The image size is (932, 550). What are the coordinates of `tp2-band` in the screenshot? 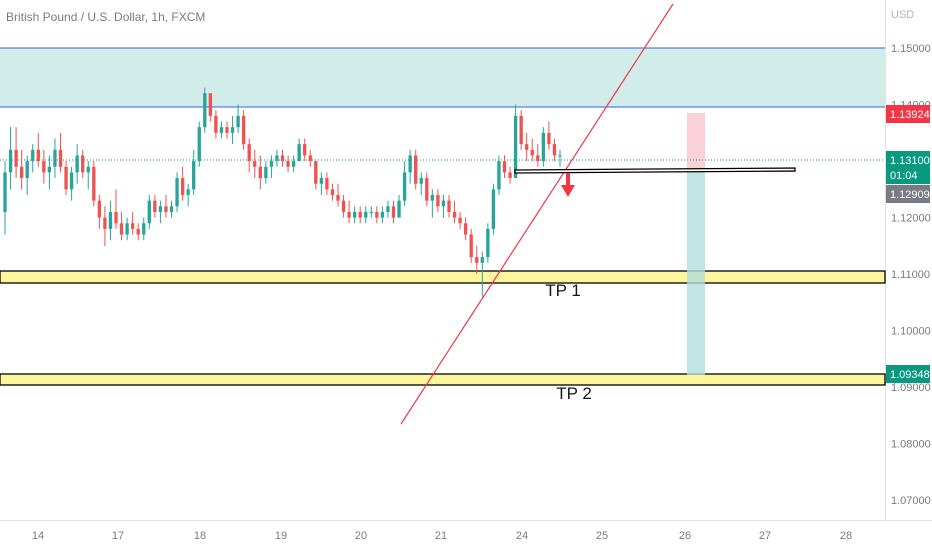 It's located at (443, 379).